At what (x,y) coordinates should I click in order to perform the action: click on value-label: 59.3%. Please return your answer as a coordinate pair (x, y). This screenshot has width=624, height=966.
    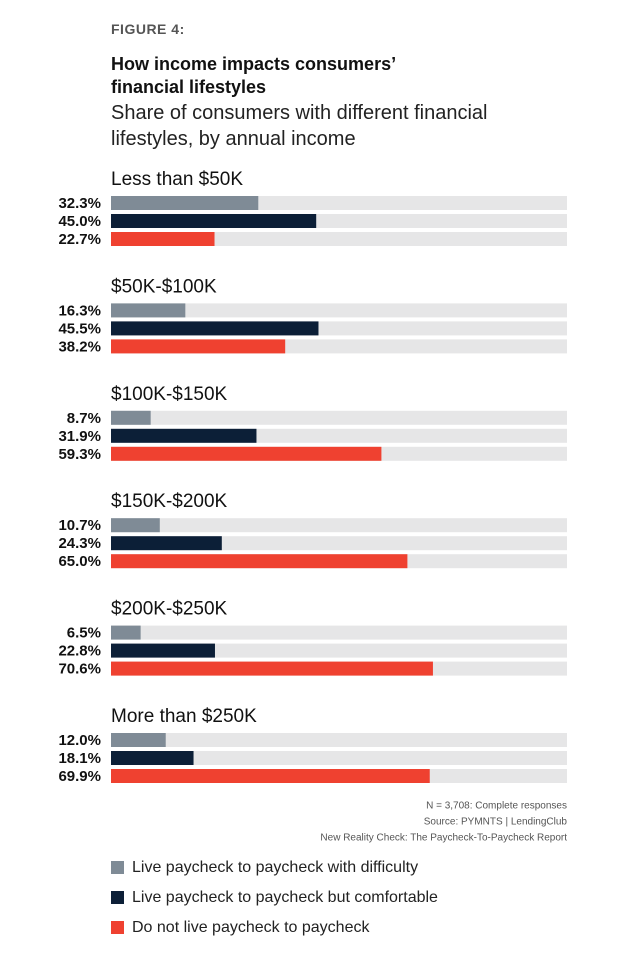
    Looking at the image, I should click on (79, 454).